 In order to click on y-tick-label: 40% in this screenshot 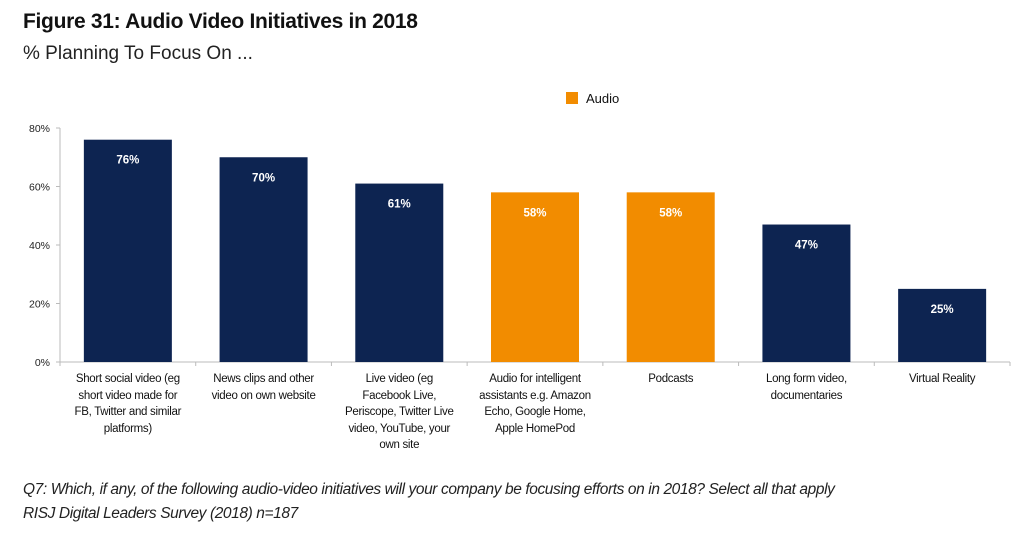, I will do `click(39, 246)`.